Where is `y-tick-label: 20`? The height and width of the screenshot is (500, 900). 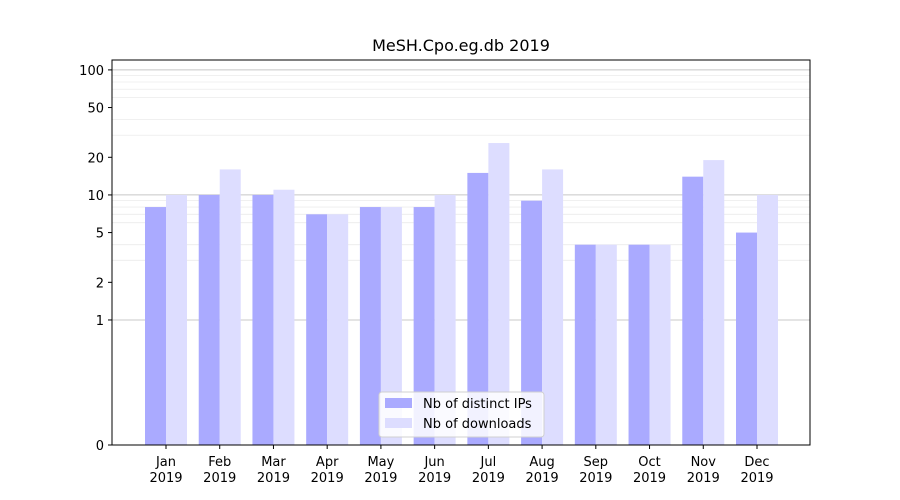 y-tick-label: 20 is located at coordinates (95, 158).